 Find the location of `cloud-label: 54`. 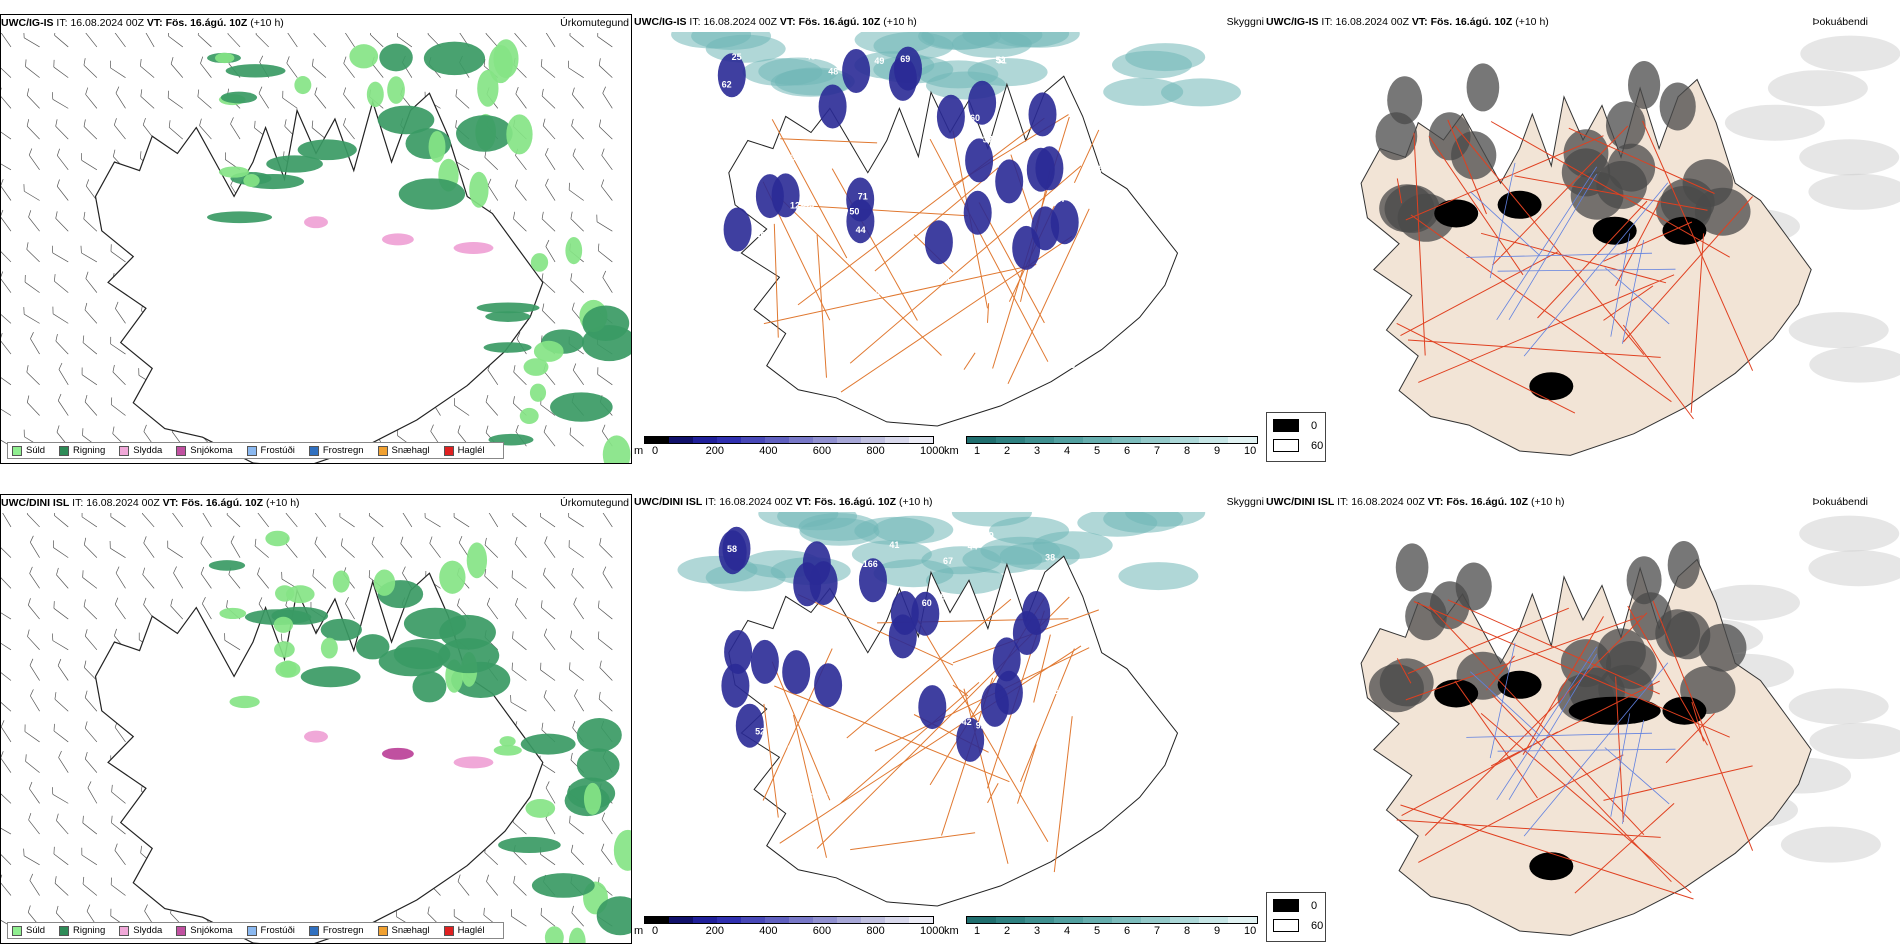

cloud-label: 54 is located at coordinates (1107, 75).